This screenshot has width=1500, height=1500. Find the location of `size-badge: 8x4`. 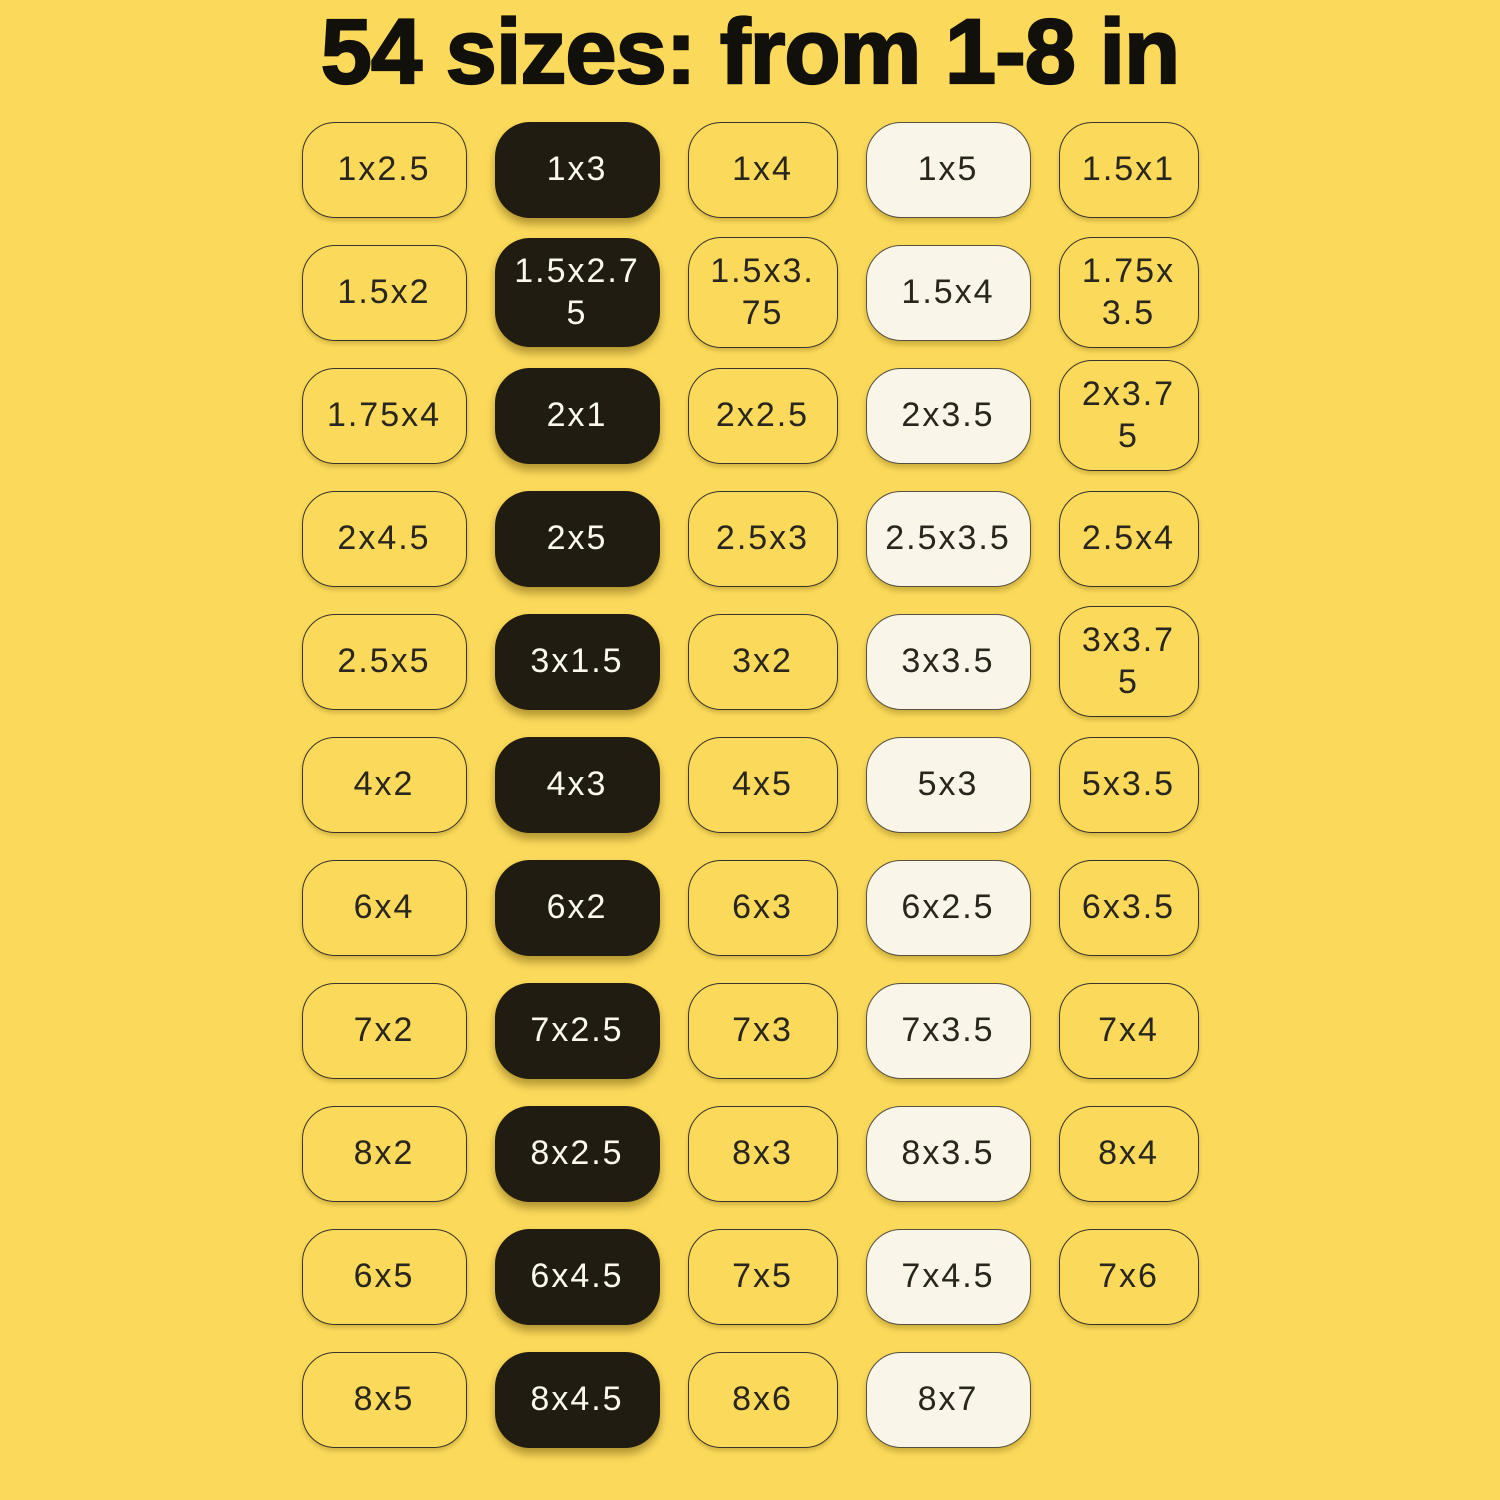

size-badge: 8x4 is located at coordinates (1128, 1153).